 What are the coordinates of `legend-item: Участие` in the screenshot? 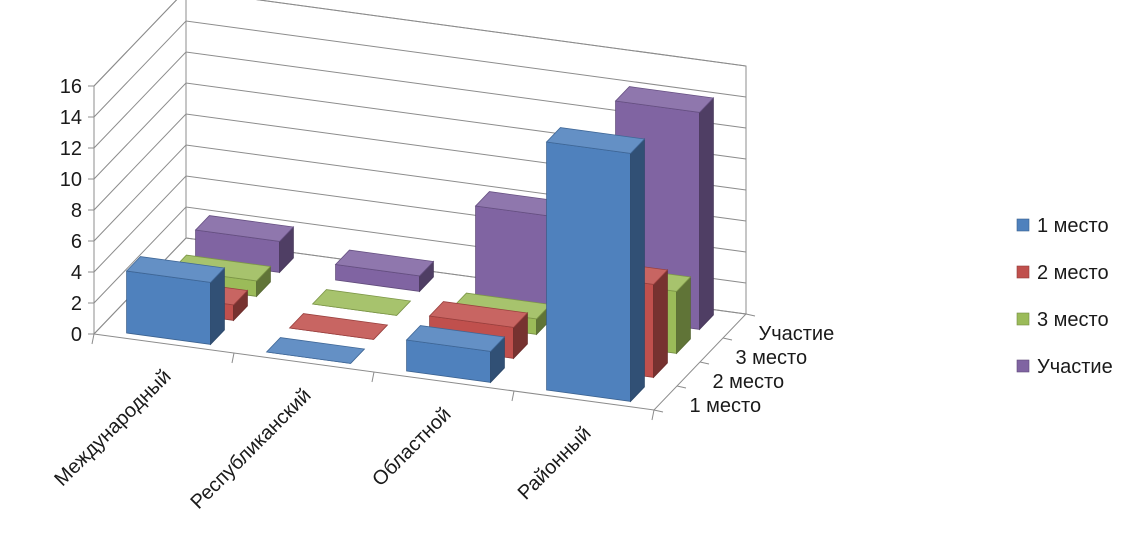 It's located at (1064, 367).